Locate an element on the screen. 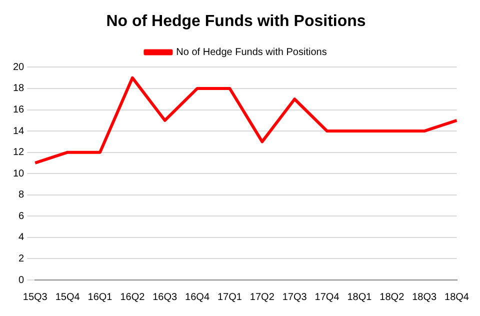 The image size is (480, 316). x-tick-label: 17Q4 is located at coordinates (327, 297).